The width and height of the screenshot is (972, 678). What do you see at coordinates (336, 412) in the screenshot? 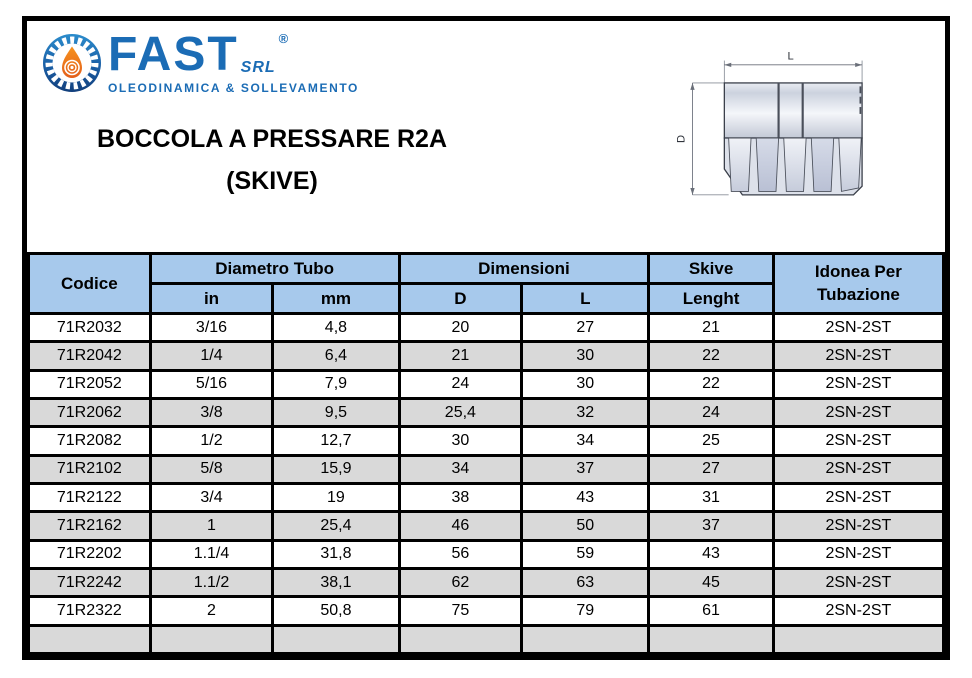
I see `cell-diametro-mm: 9,5` at bounding box center [336, 412].